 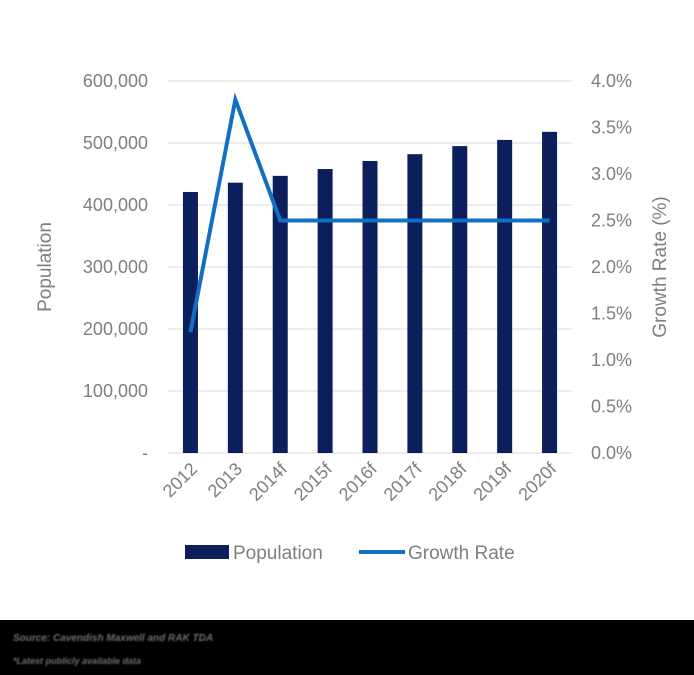 What do you see at coordinates (611, 81) in the screenshot?
I see `right-axis-tick-label: 4.0%` at bounding box center [611, 81].